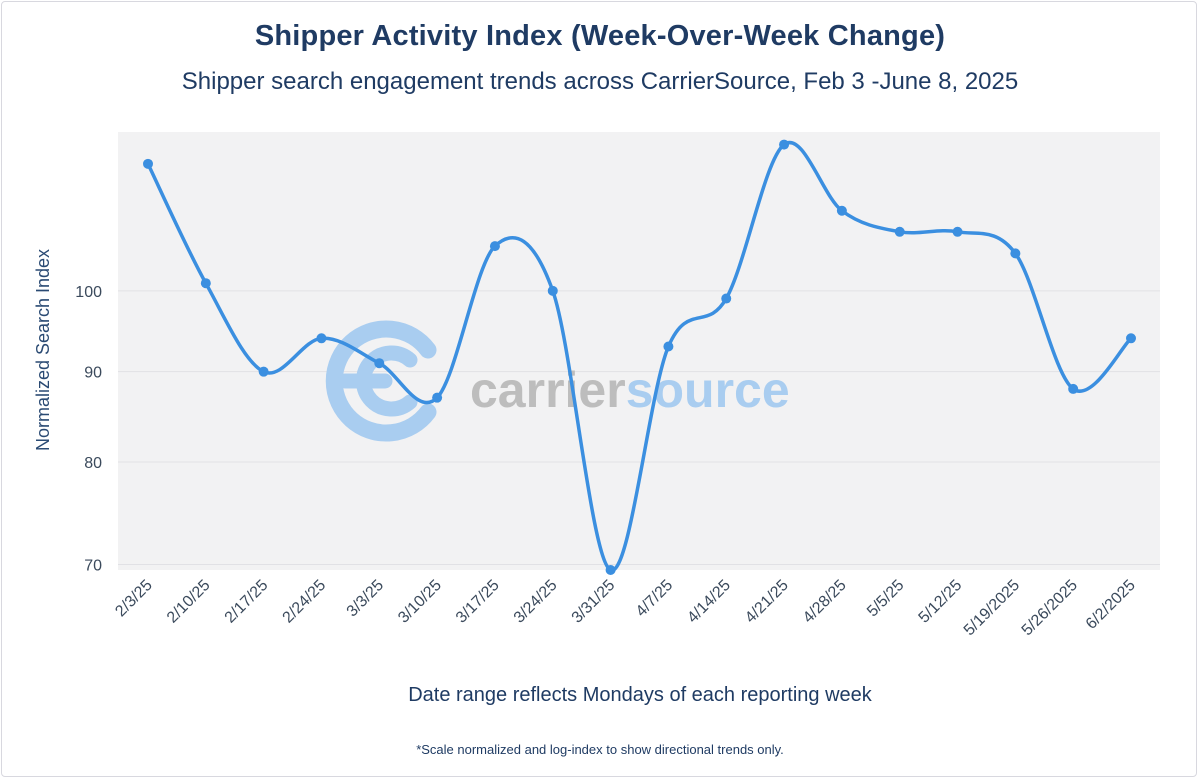 The width and height of the screenshot is (1200, 780). What do you see at coordinates (992, 608) in the screenshot?
I see `x-tick-label: 5/19/2025` at bounding box center [992, 608].